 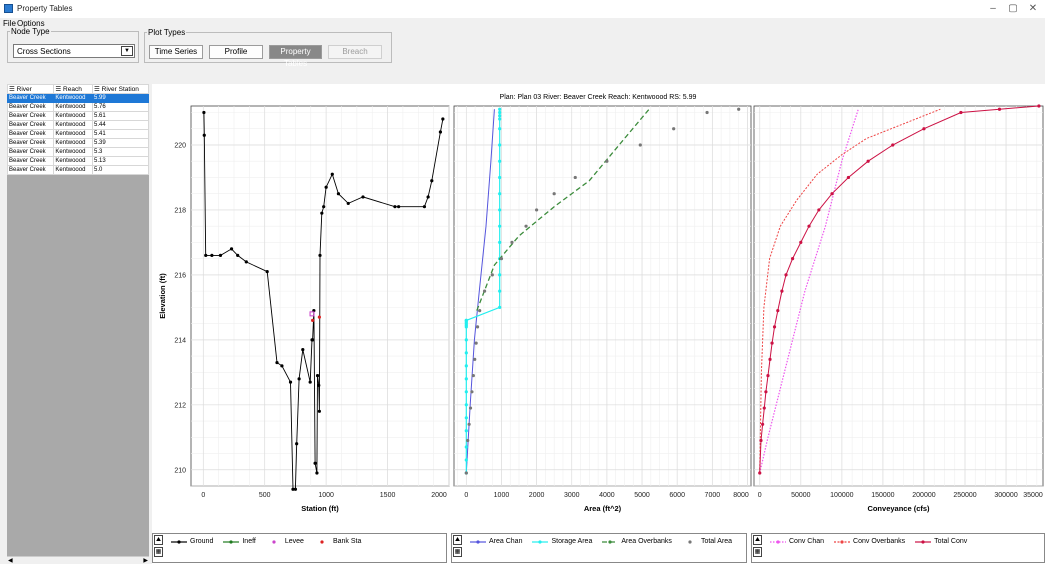 I want to click on table-row: Beaver Creek Kentwoood 5.13, so click(x=77, y=161).